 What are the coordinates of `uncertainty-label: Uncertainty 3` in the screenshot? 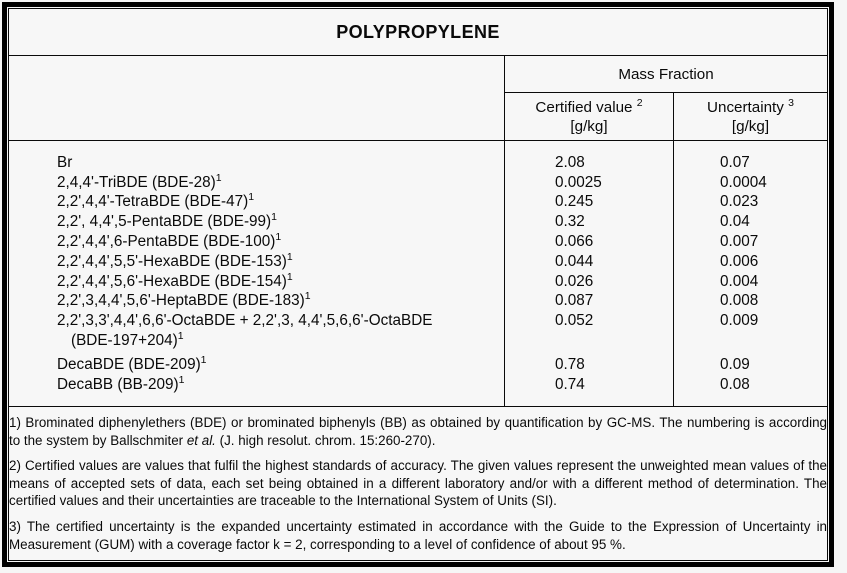 It's located at (750, 106).